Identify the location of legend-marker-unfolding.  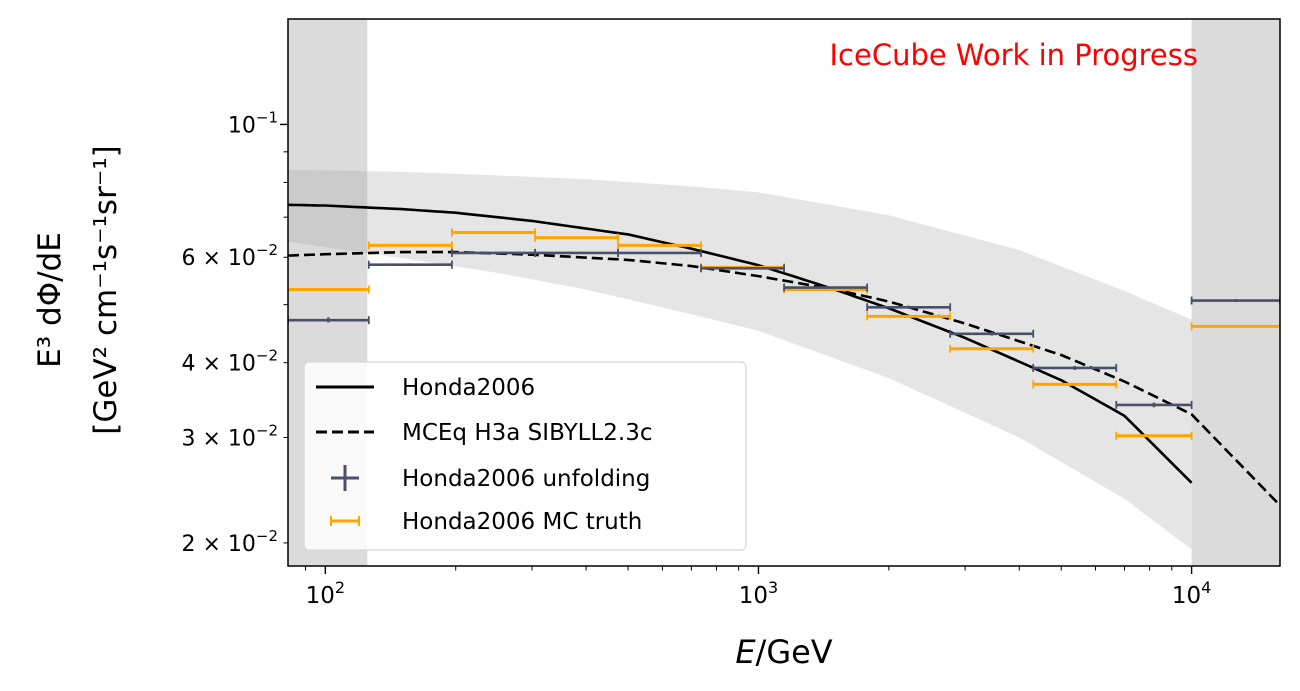
(345, 478).